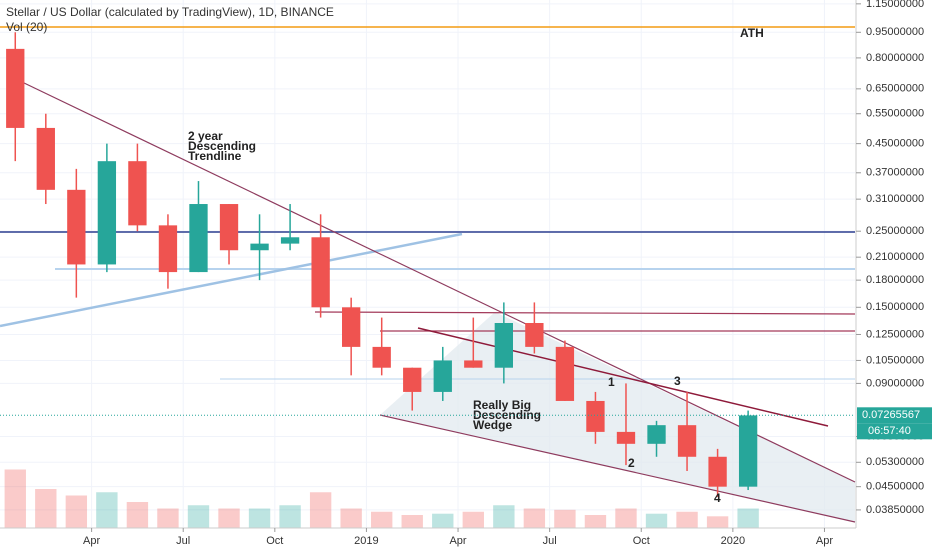 This screenshot has width=932, height=550. What do you see at coordinates (381, 498) in the screenshot?
I see `volume` at bounding box center [381, 498].